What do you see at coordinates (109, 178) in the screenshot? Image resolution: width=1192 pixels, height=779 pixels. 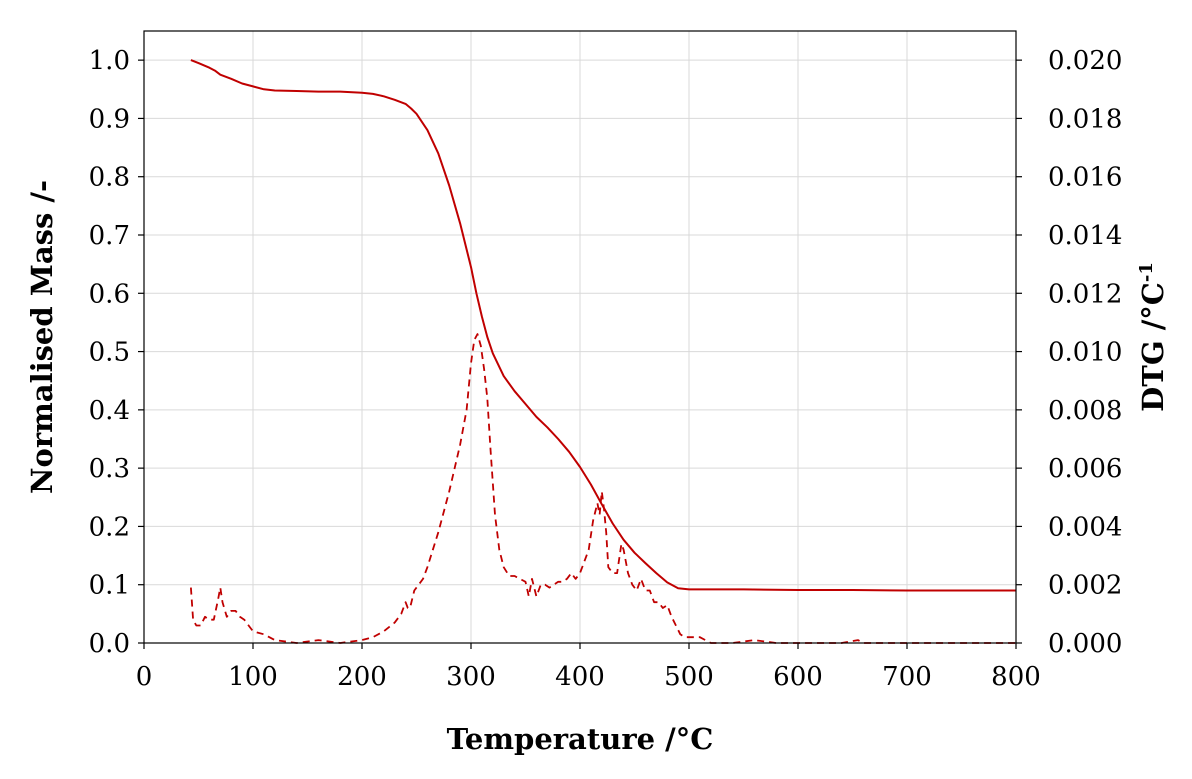 I see `y-left-tick-label: 0.8` at bounding box center [109, 178].